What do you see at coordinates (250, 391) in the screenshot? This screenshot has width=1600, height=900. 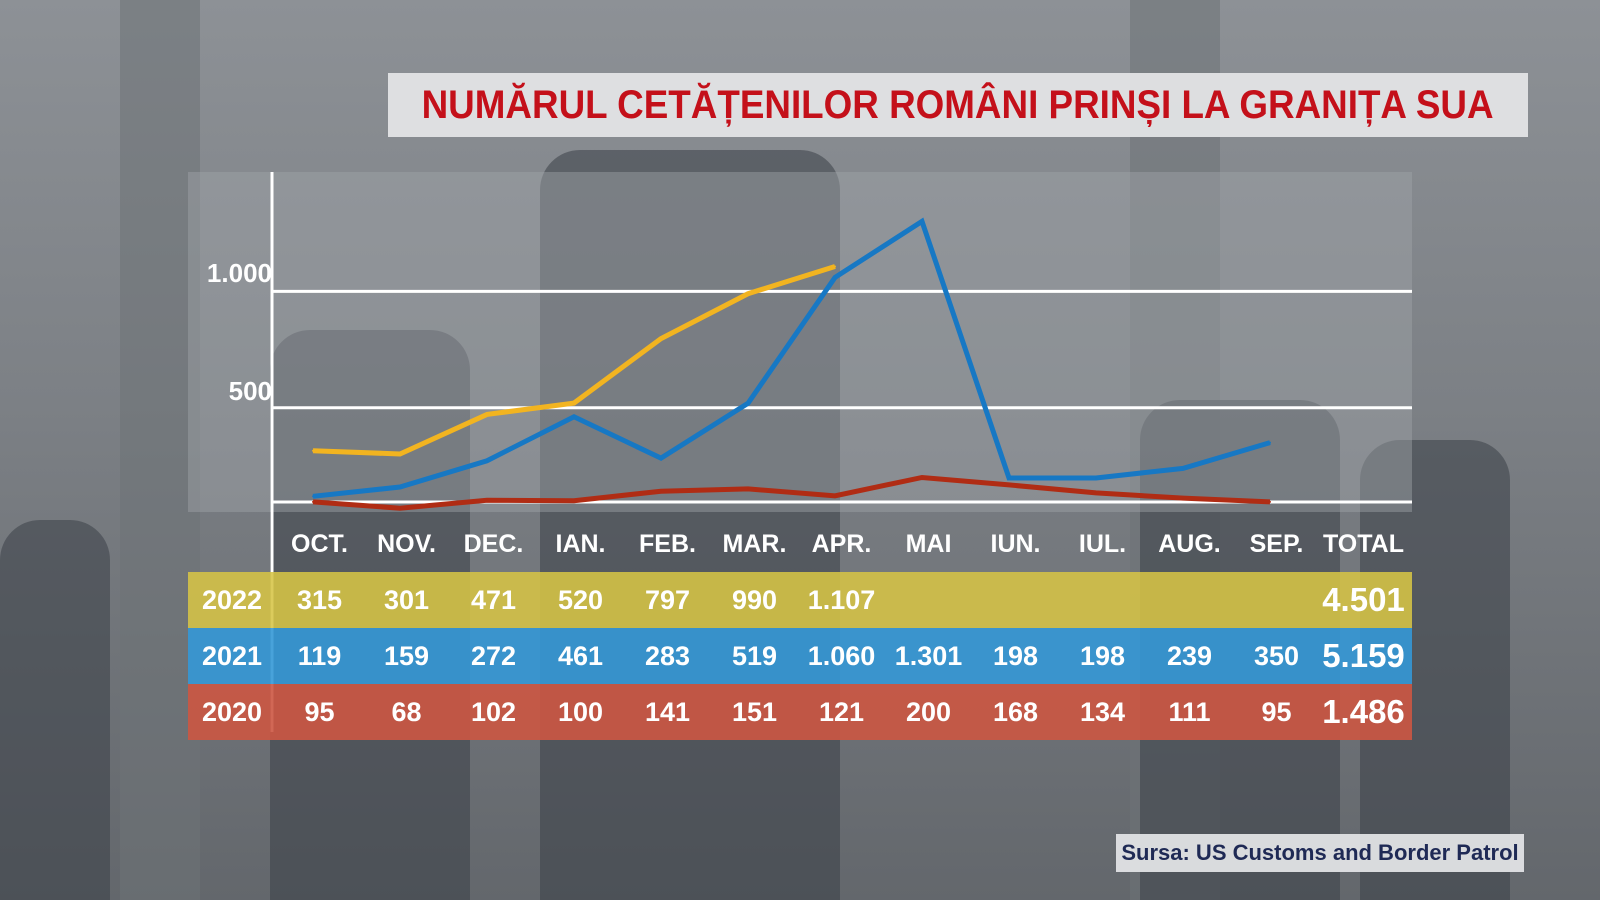 I see `ytick-label-500: 500` at bounding box center [250, 391].